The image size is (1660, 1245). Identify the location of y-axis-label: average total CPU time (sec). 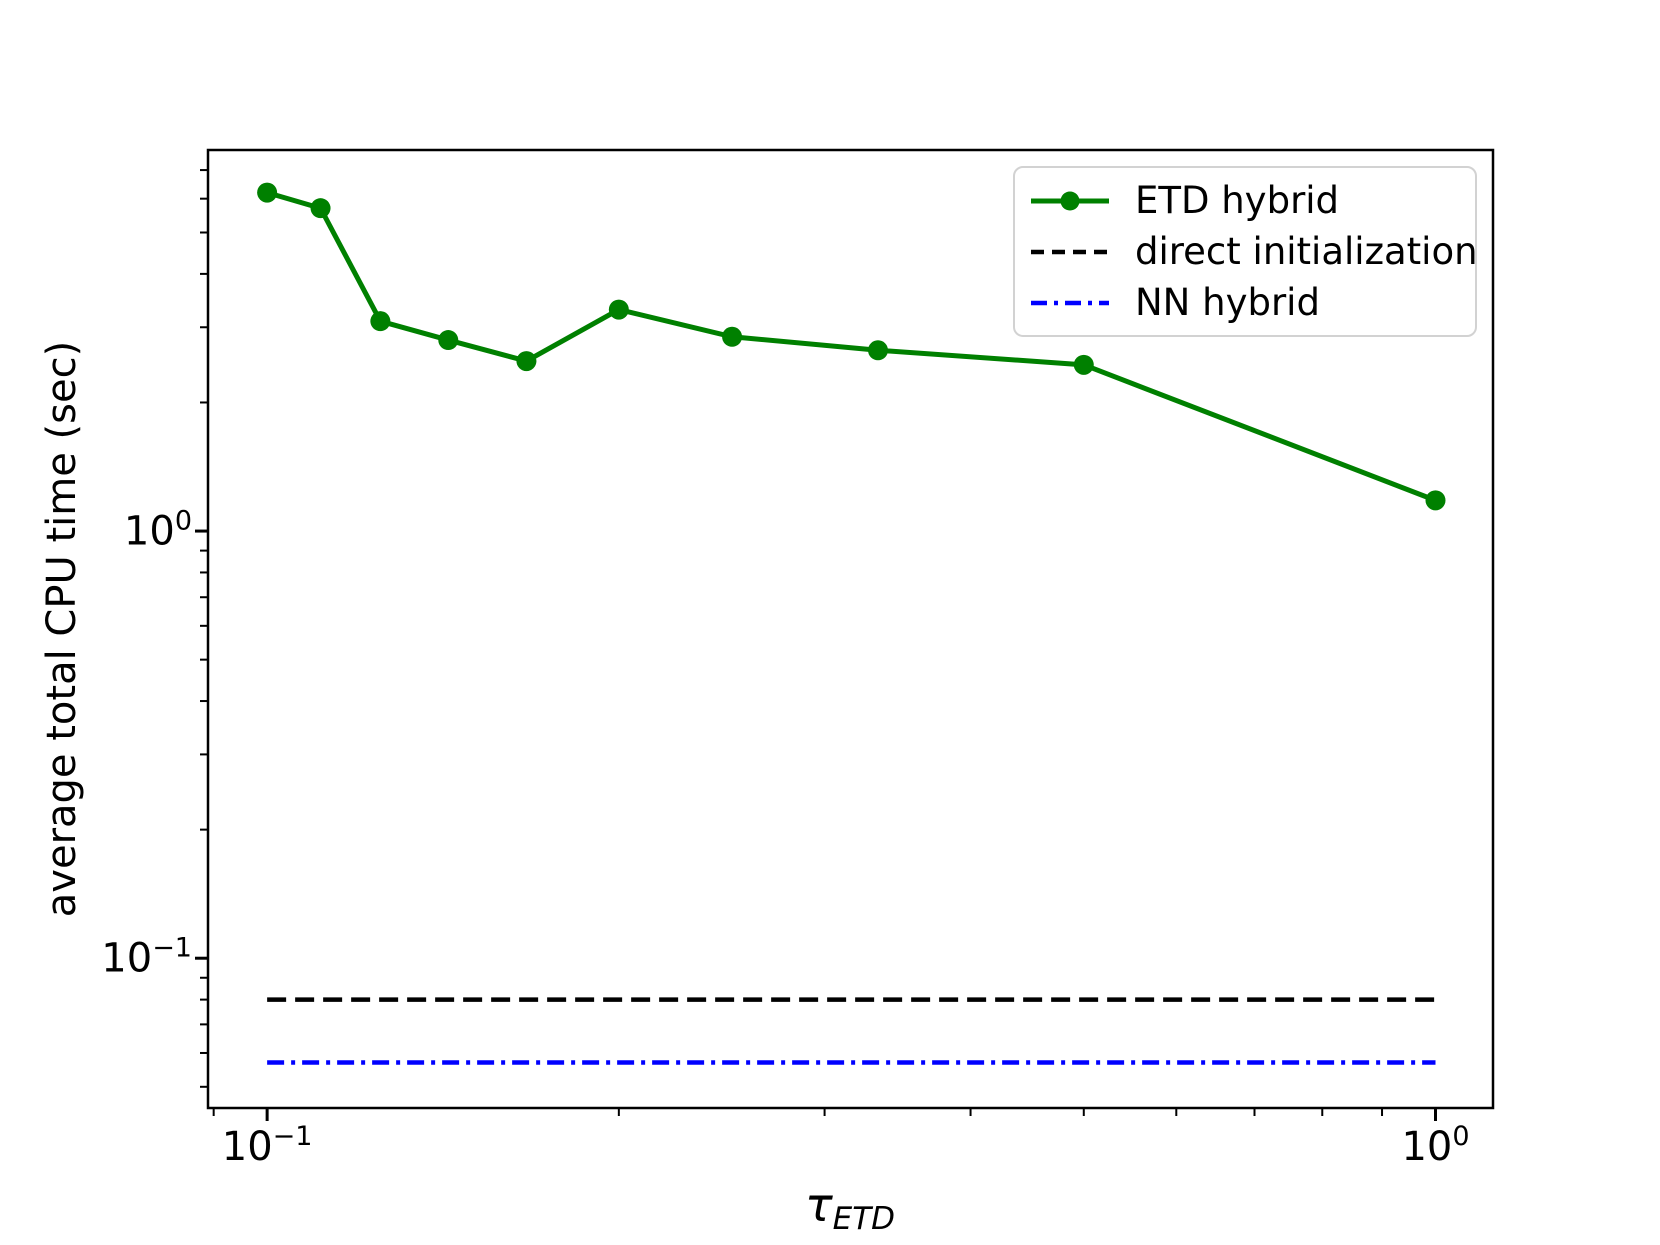
(62, 629).